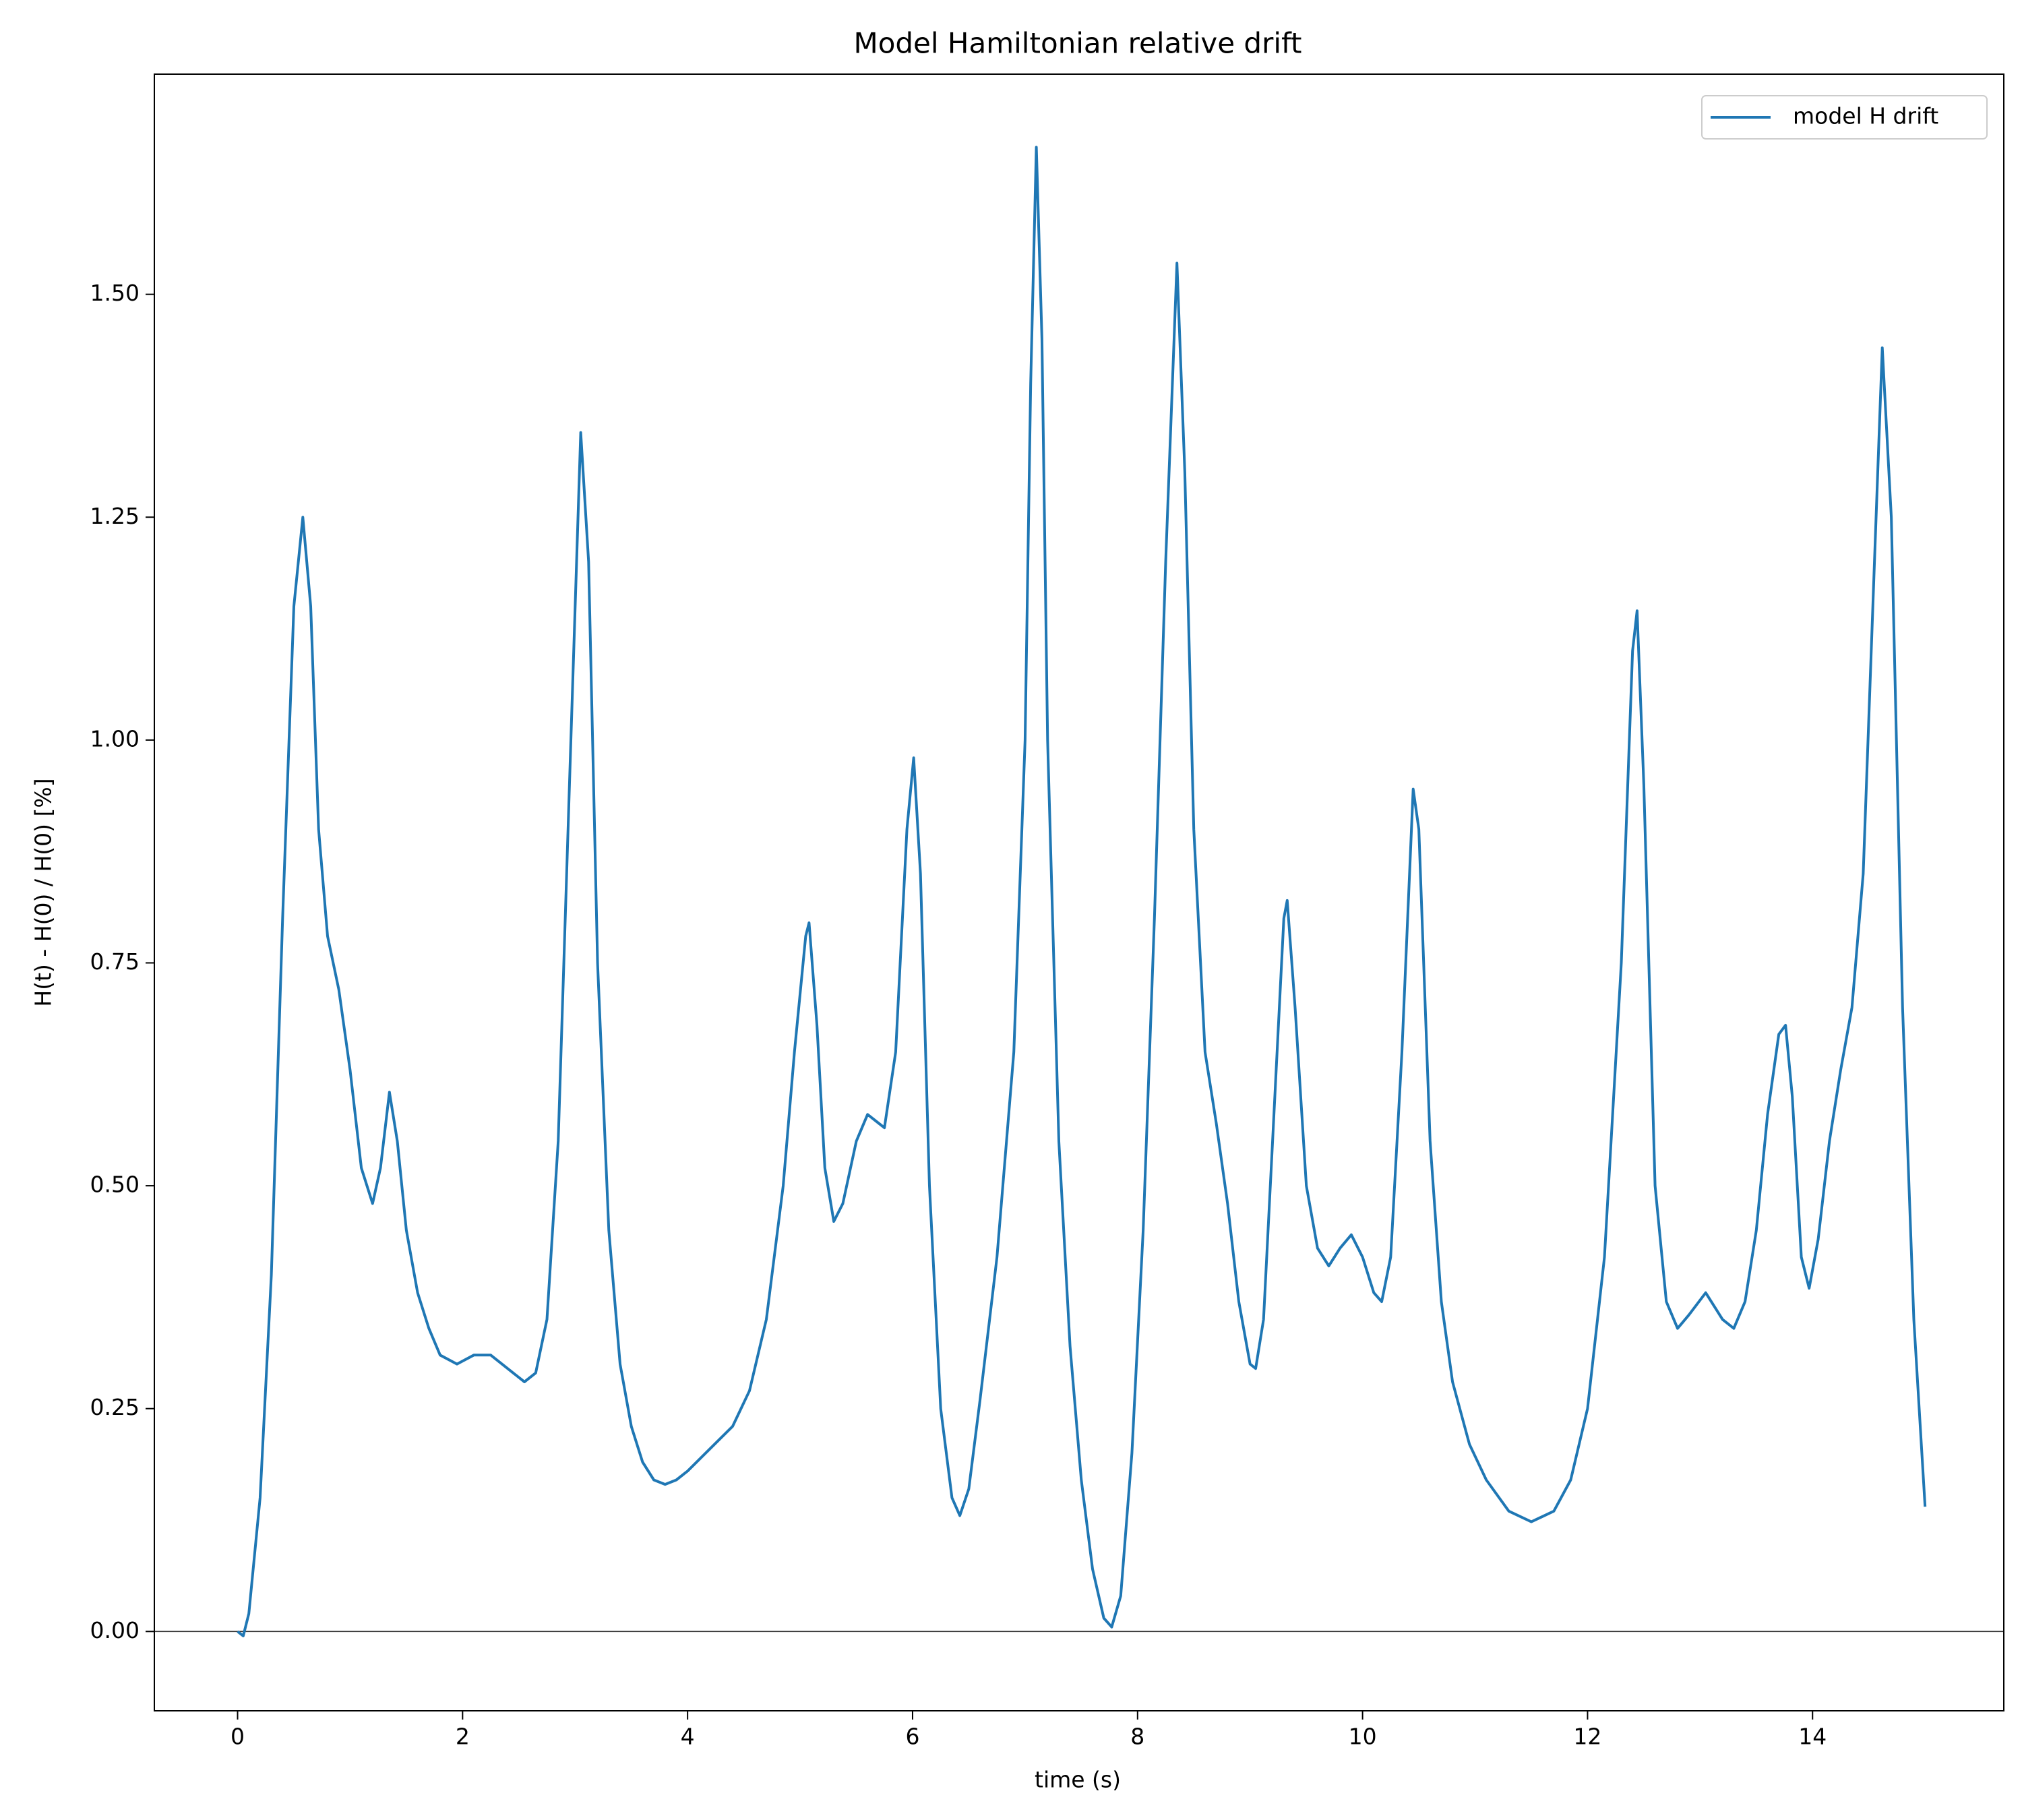 The height and width of the screenshot is (1820, 2022). I want to click on x-tick-label: 4, so click(688, 1737).